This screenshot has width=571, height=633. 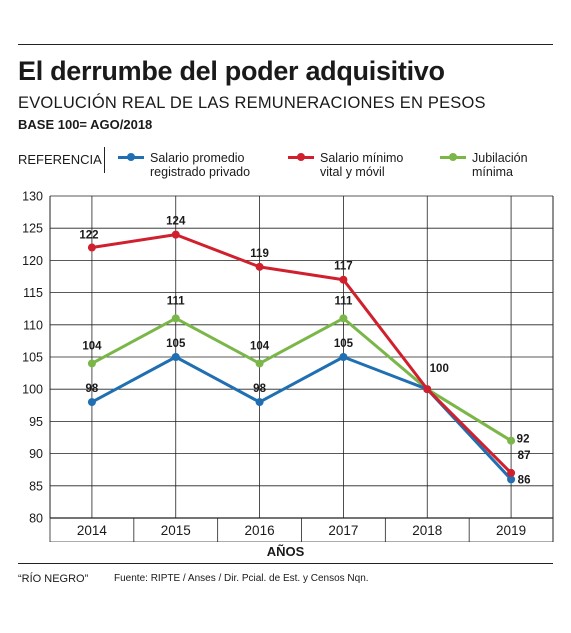 I want to click on legend-key-salario-minimo, so click(x=301, y=157).